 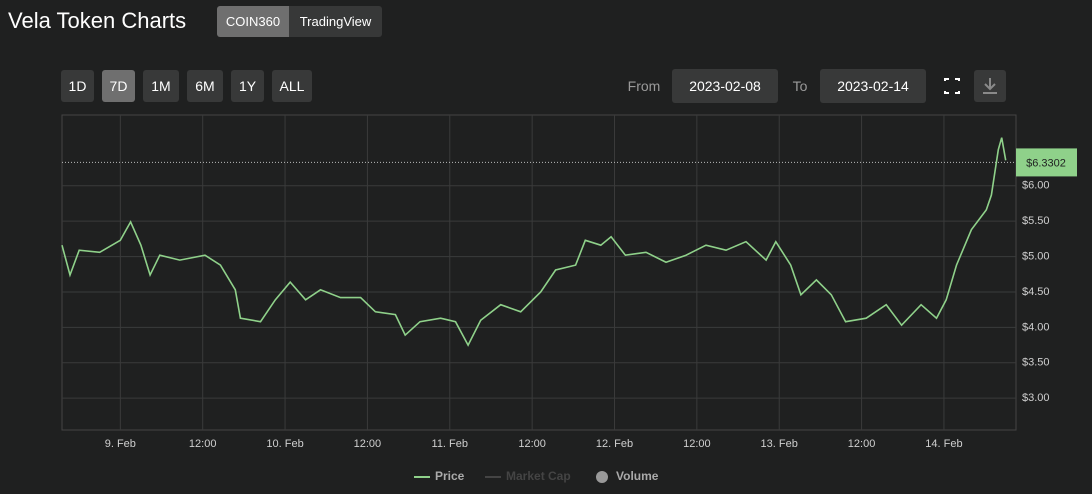 What do you see at coordinates (450, 476) in the screenshot?
I see `legend-label: Price` at bounding box center [450, 476].